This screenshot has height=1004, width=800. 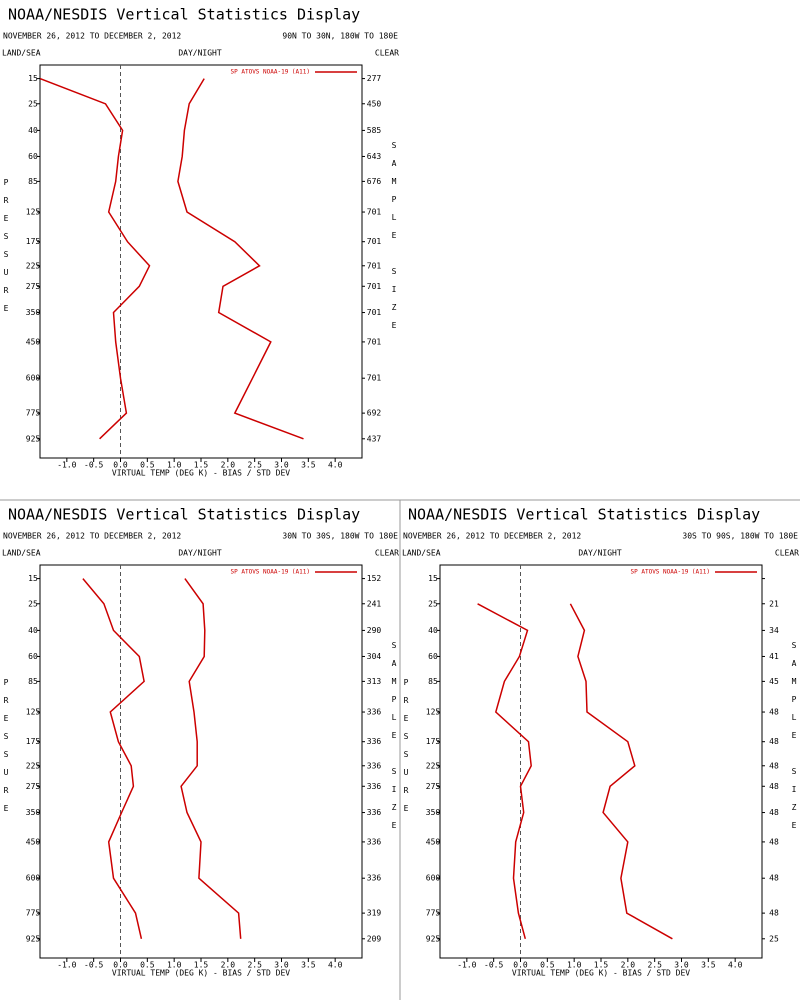 What do you see at coordinates (374, 103) in the screenshot?
I see `sample-size-label: 450` at bounding box center [374, 103].